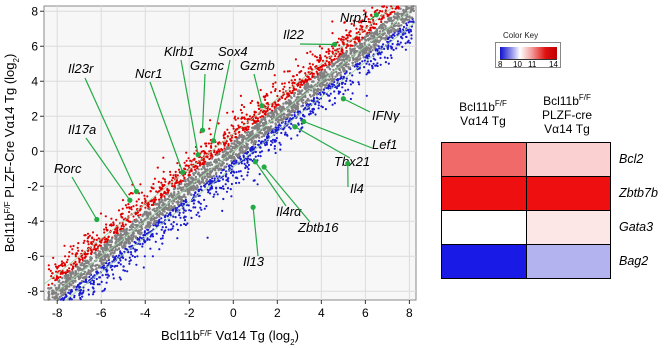 The image size is (666, 348). What do you see at coordinates (526, 210) in the screenshot?
I see `heatmap-grid` at bounding box center [526, 210].